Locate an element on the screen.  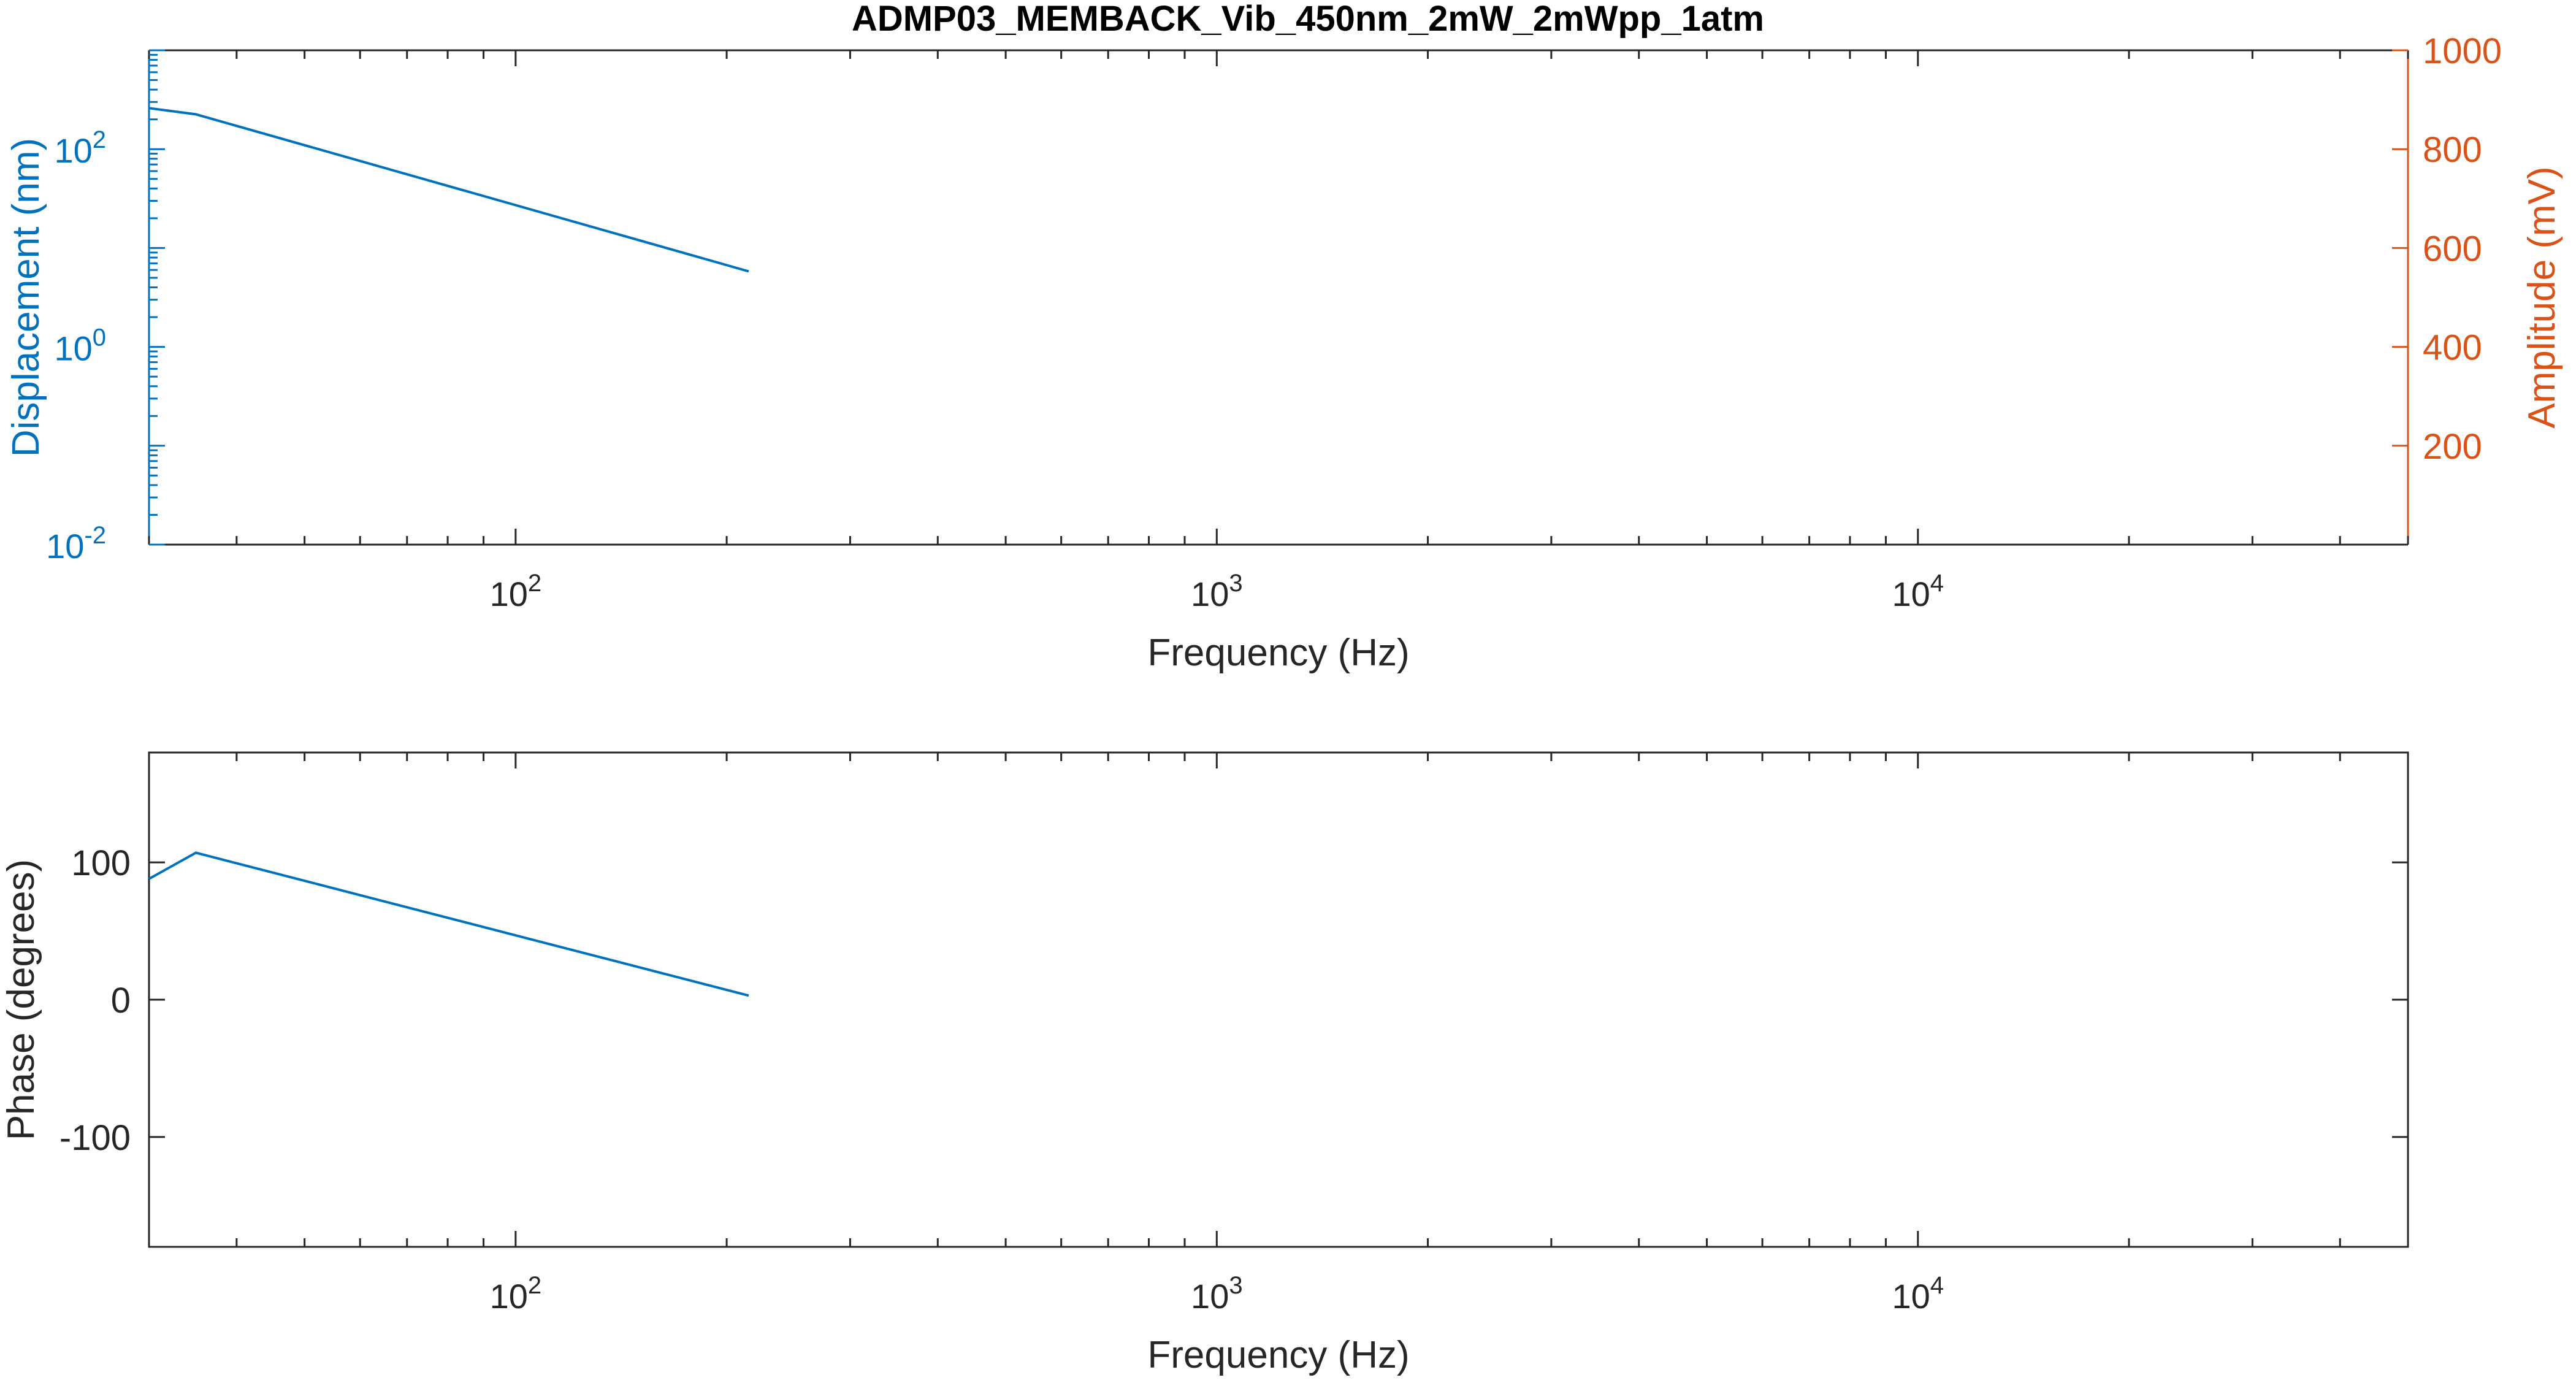
y-tick-label: 10² is located at coordinates (80, 148).